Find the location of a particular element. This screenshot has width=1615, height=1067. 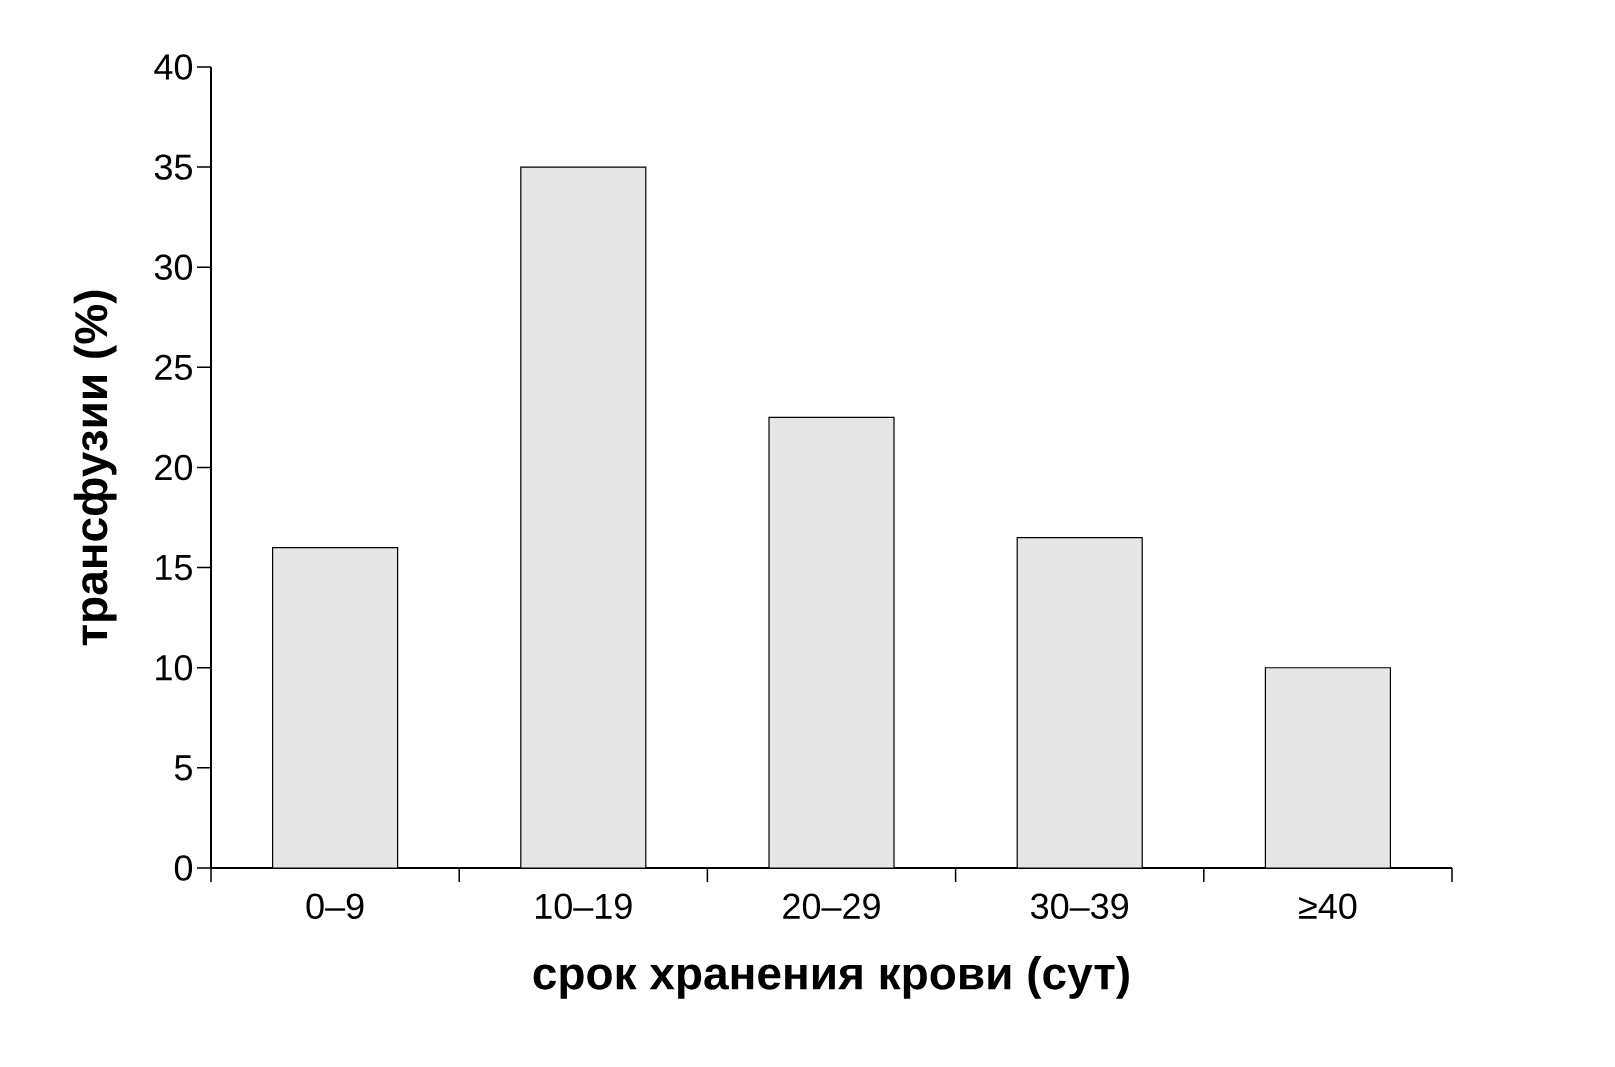

y-tick-label: 30 is located at coordinates (173, 267).